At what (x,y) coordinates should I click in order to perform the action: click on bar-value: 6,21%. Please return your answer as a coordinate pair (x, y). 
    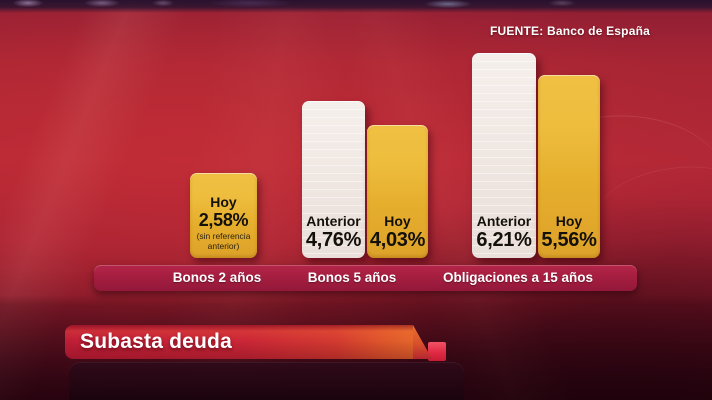
    Looking at the image, I should click on (504, 240).